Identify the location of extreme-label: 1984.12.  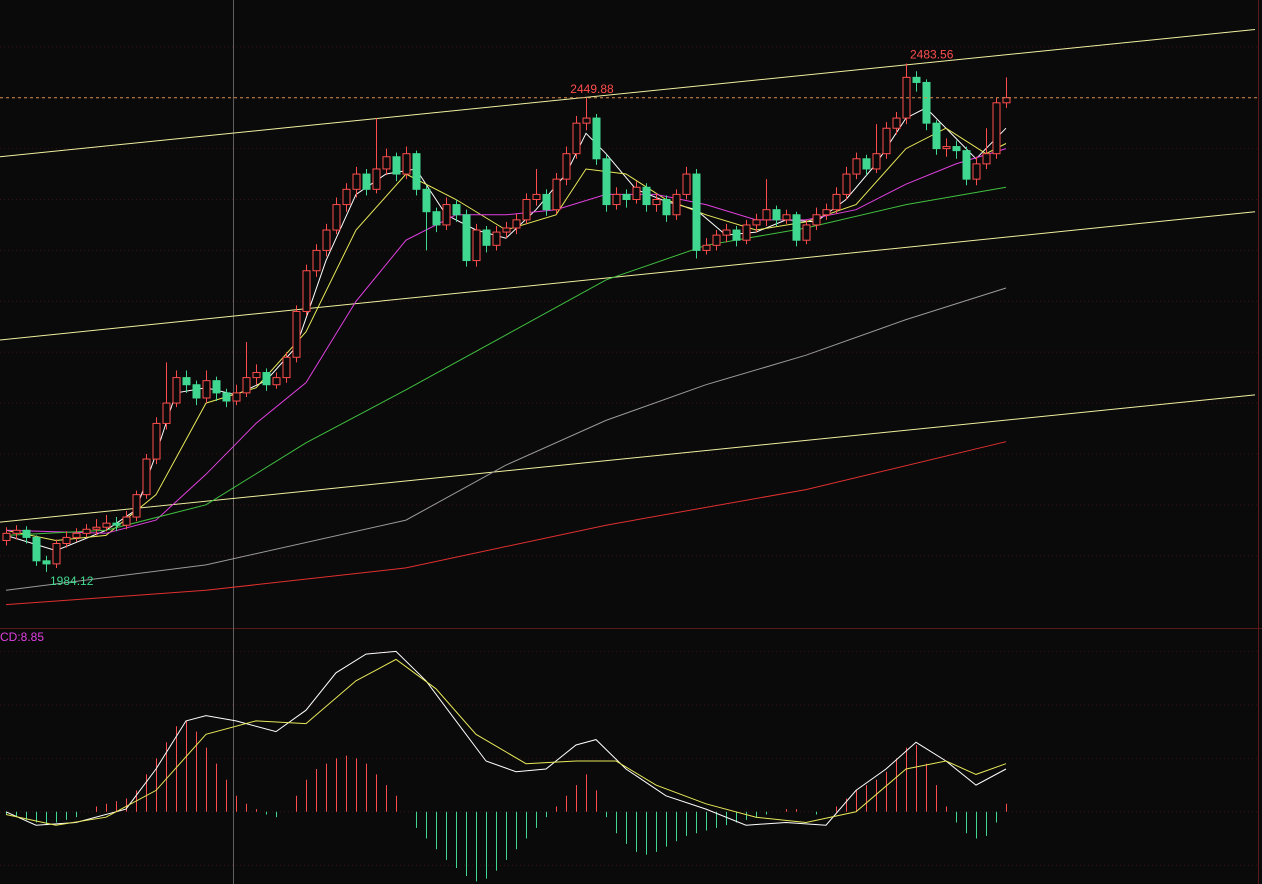
(72, 581).